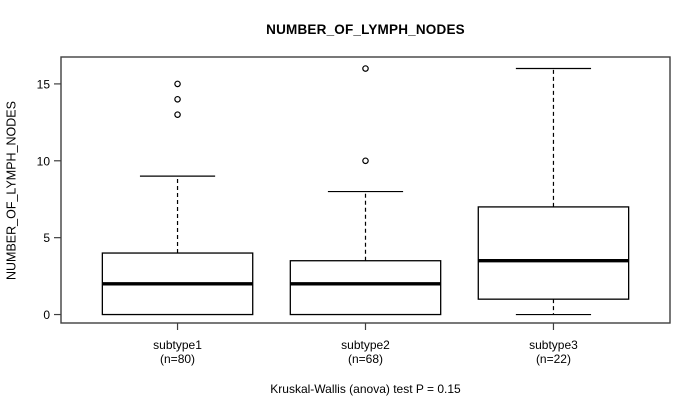 The image size is (700, 400). What do you see at coordinates (553, 359) in the screenshot?
I see `x-group-count: (n=22)` at bounding box center [553, 359].